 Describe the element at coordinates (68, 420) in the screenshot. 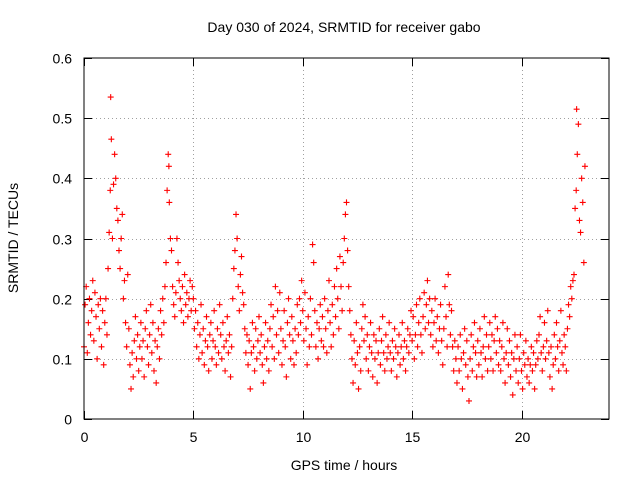

I see `y-tick-label: 0` at that location.